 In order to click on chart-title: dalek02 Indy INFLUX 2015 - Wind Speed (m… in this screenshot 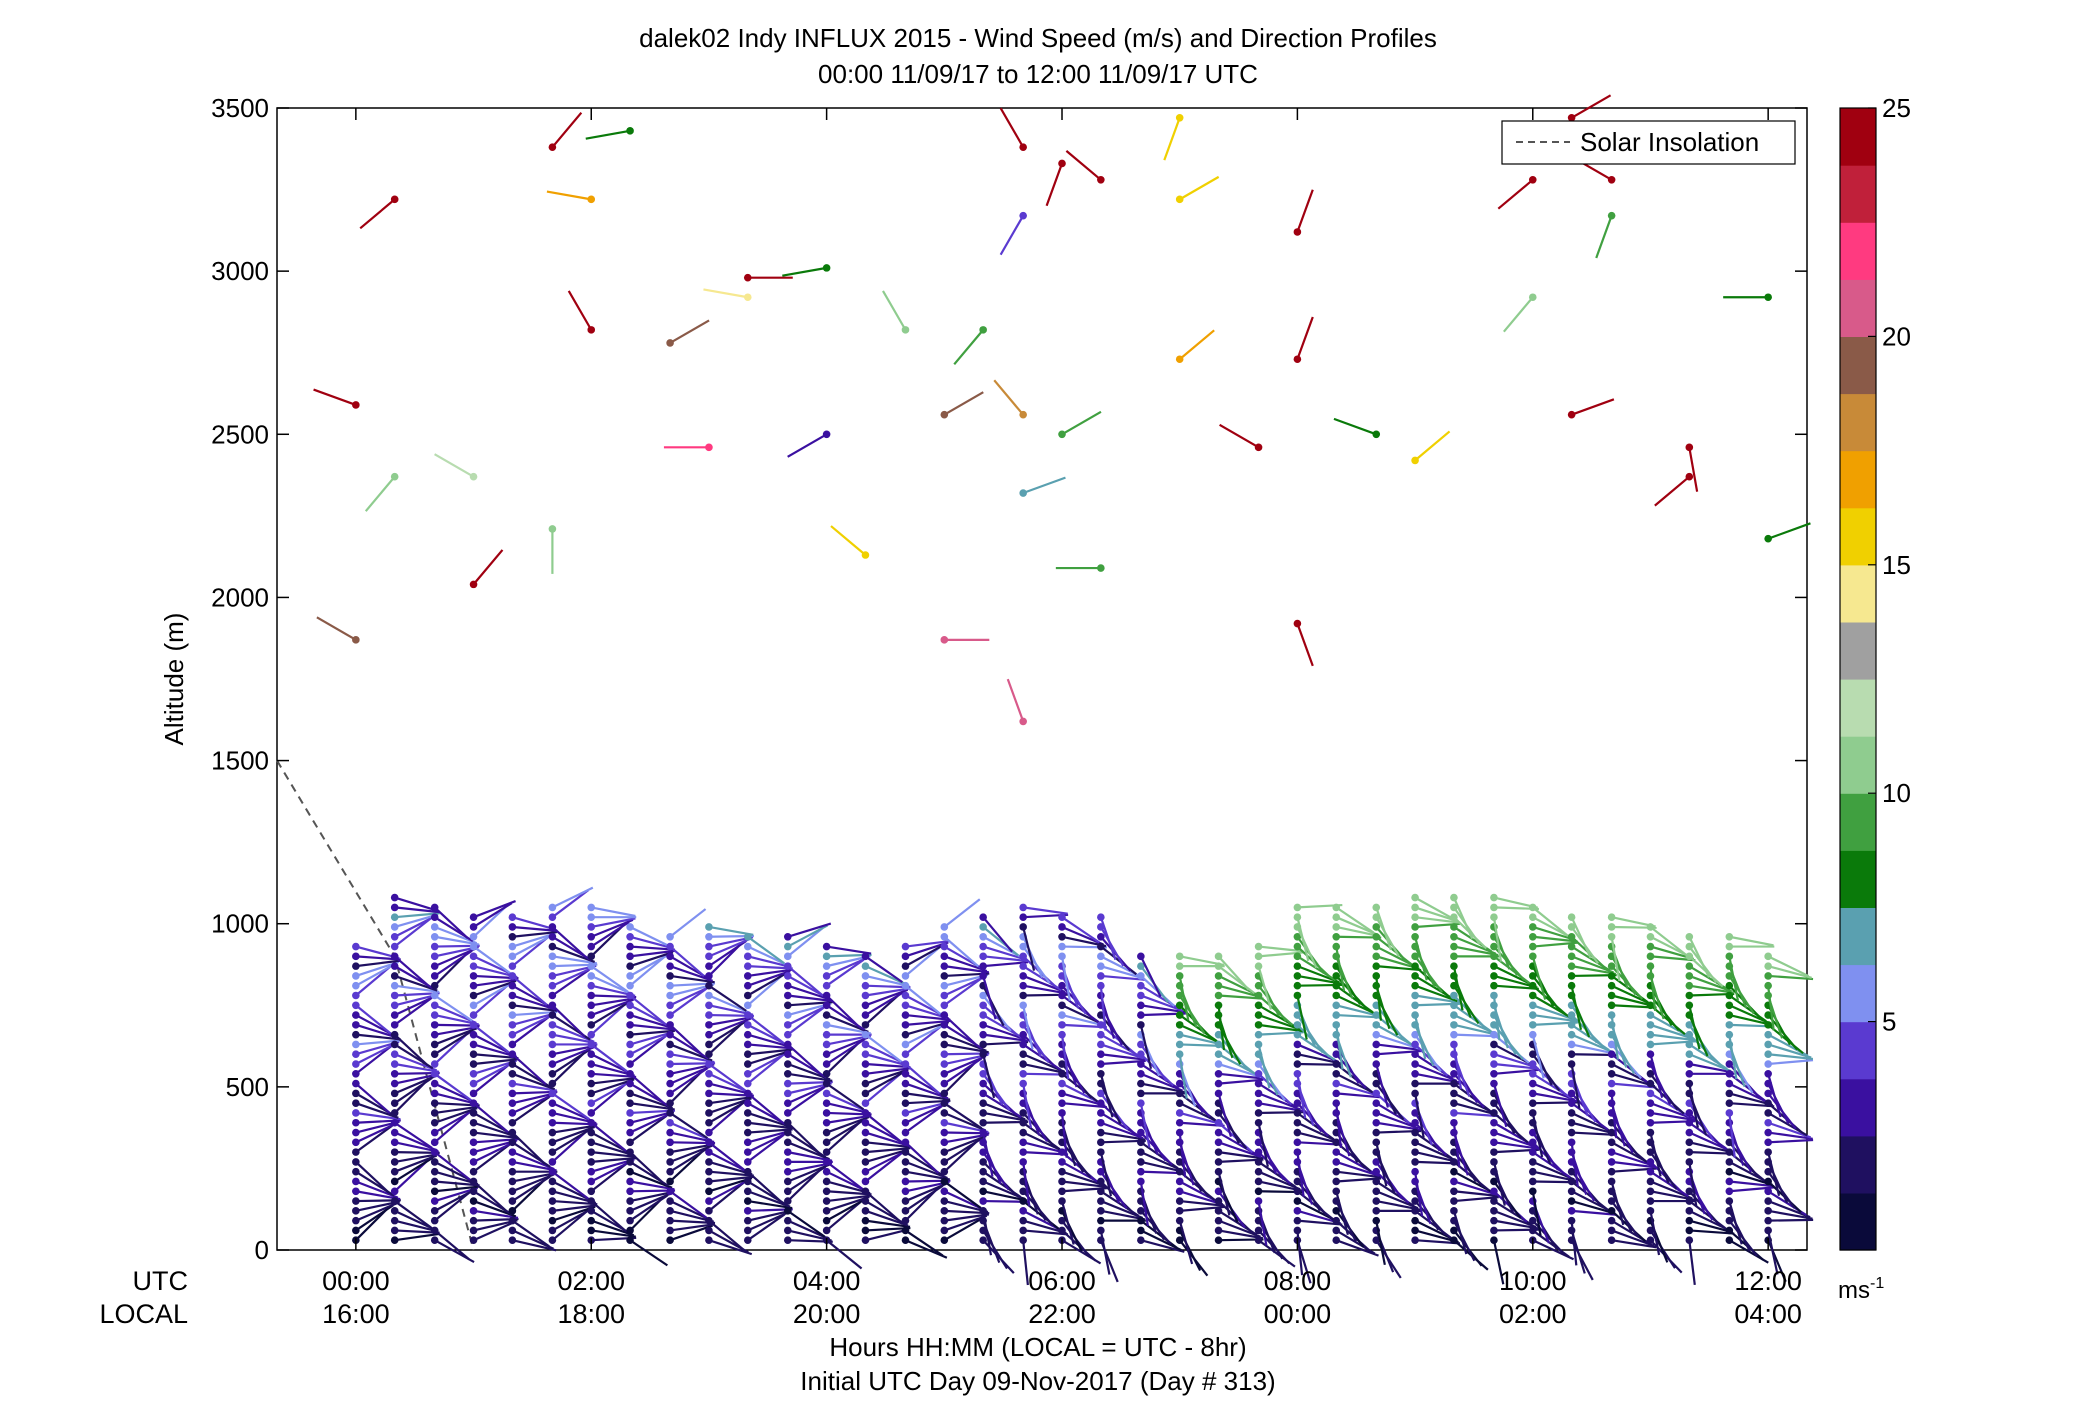, I will do `click(1038, 38)`.